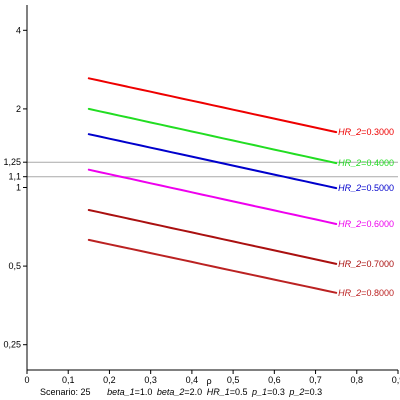 The image size is (400, 400). I want to click on beta1-value: =1.0, so click(144, 392).